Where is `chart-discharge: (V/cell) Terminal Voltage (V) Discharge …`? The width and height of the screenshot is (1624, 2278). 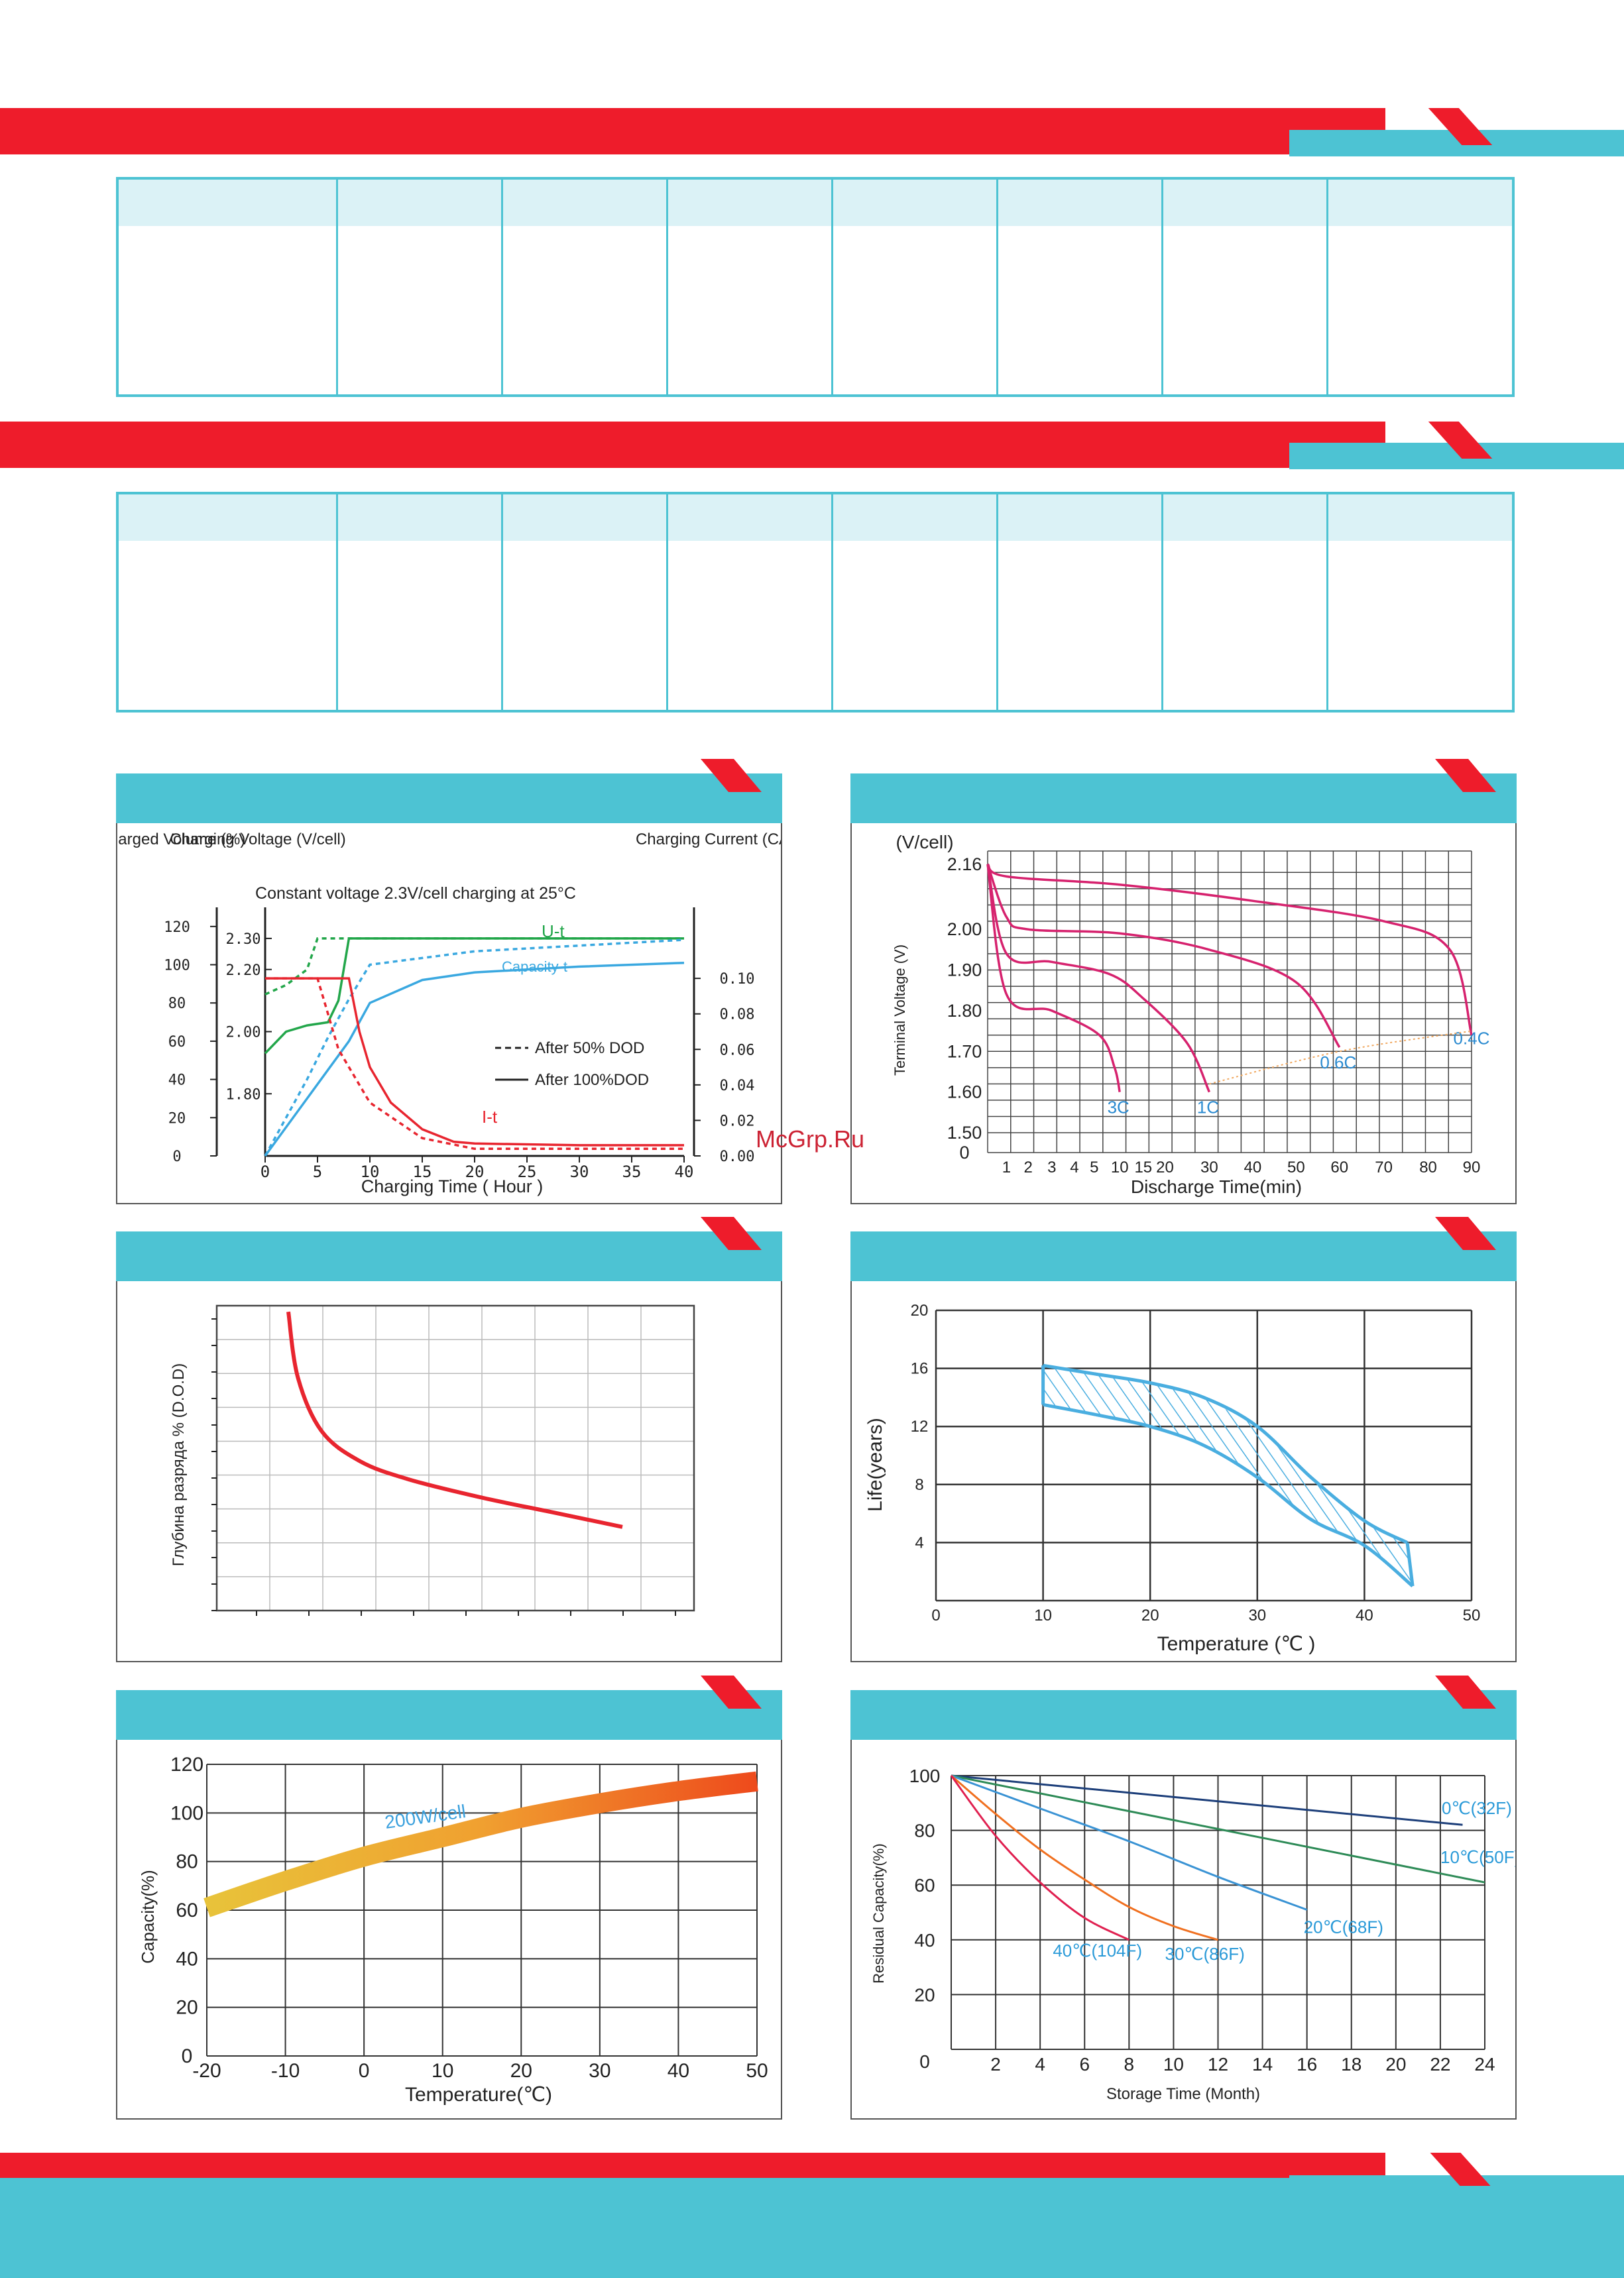 chart-discharge: (V/cell) Terminal Voltage (V) Discharge … is located at coordinates (1191, 1014).